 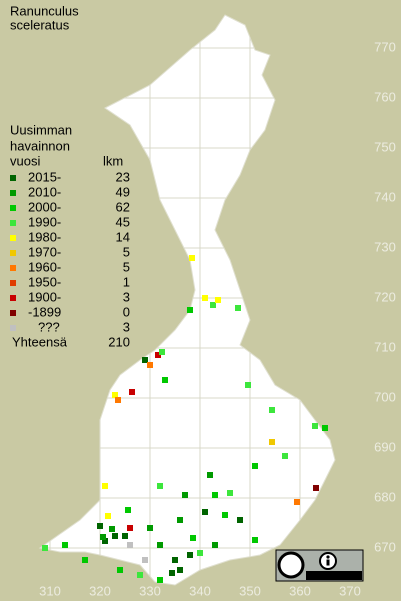 I want to click on legend-heading: Uusimman, so click(x=41, y=129).